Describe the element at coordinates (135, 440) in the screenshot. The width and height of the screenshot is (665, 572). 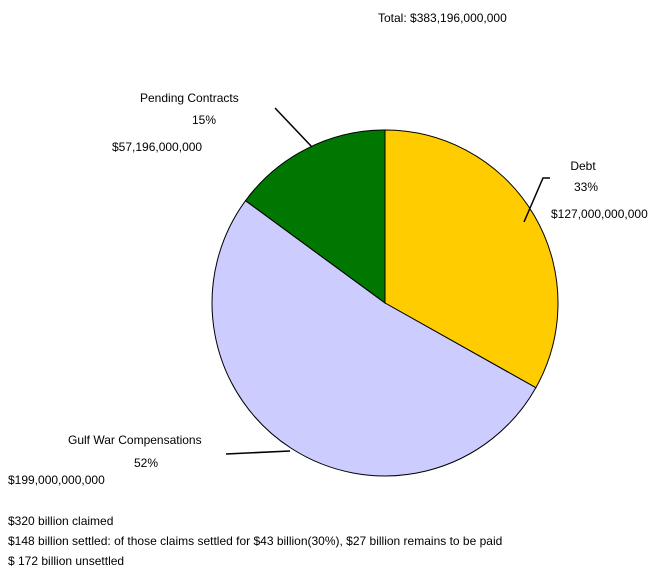
I see `slice-label-gulf-war: Gulf War Compensations` at that location.